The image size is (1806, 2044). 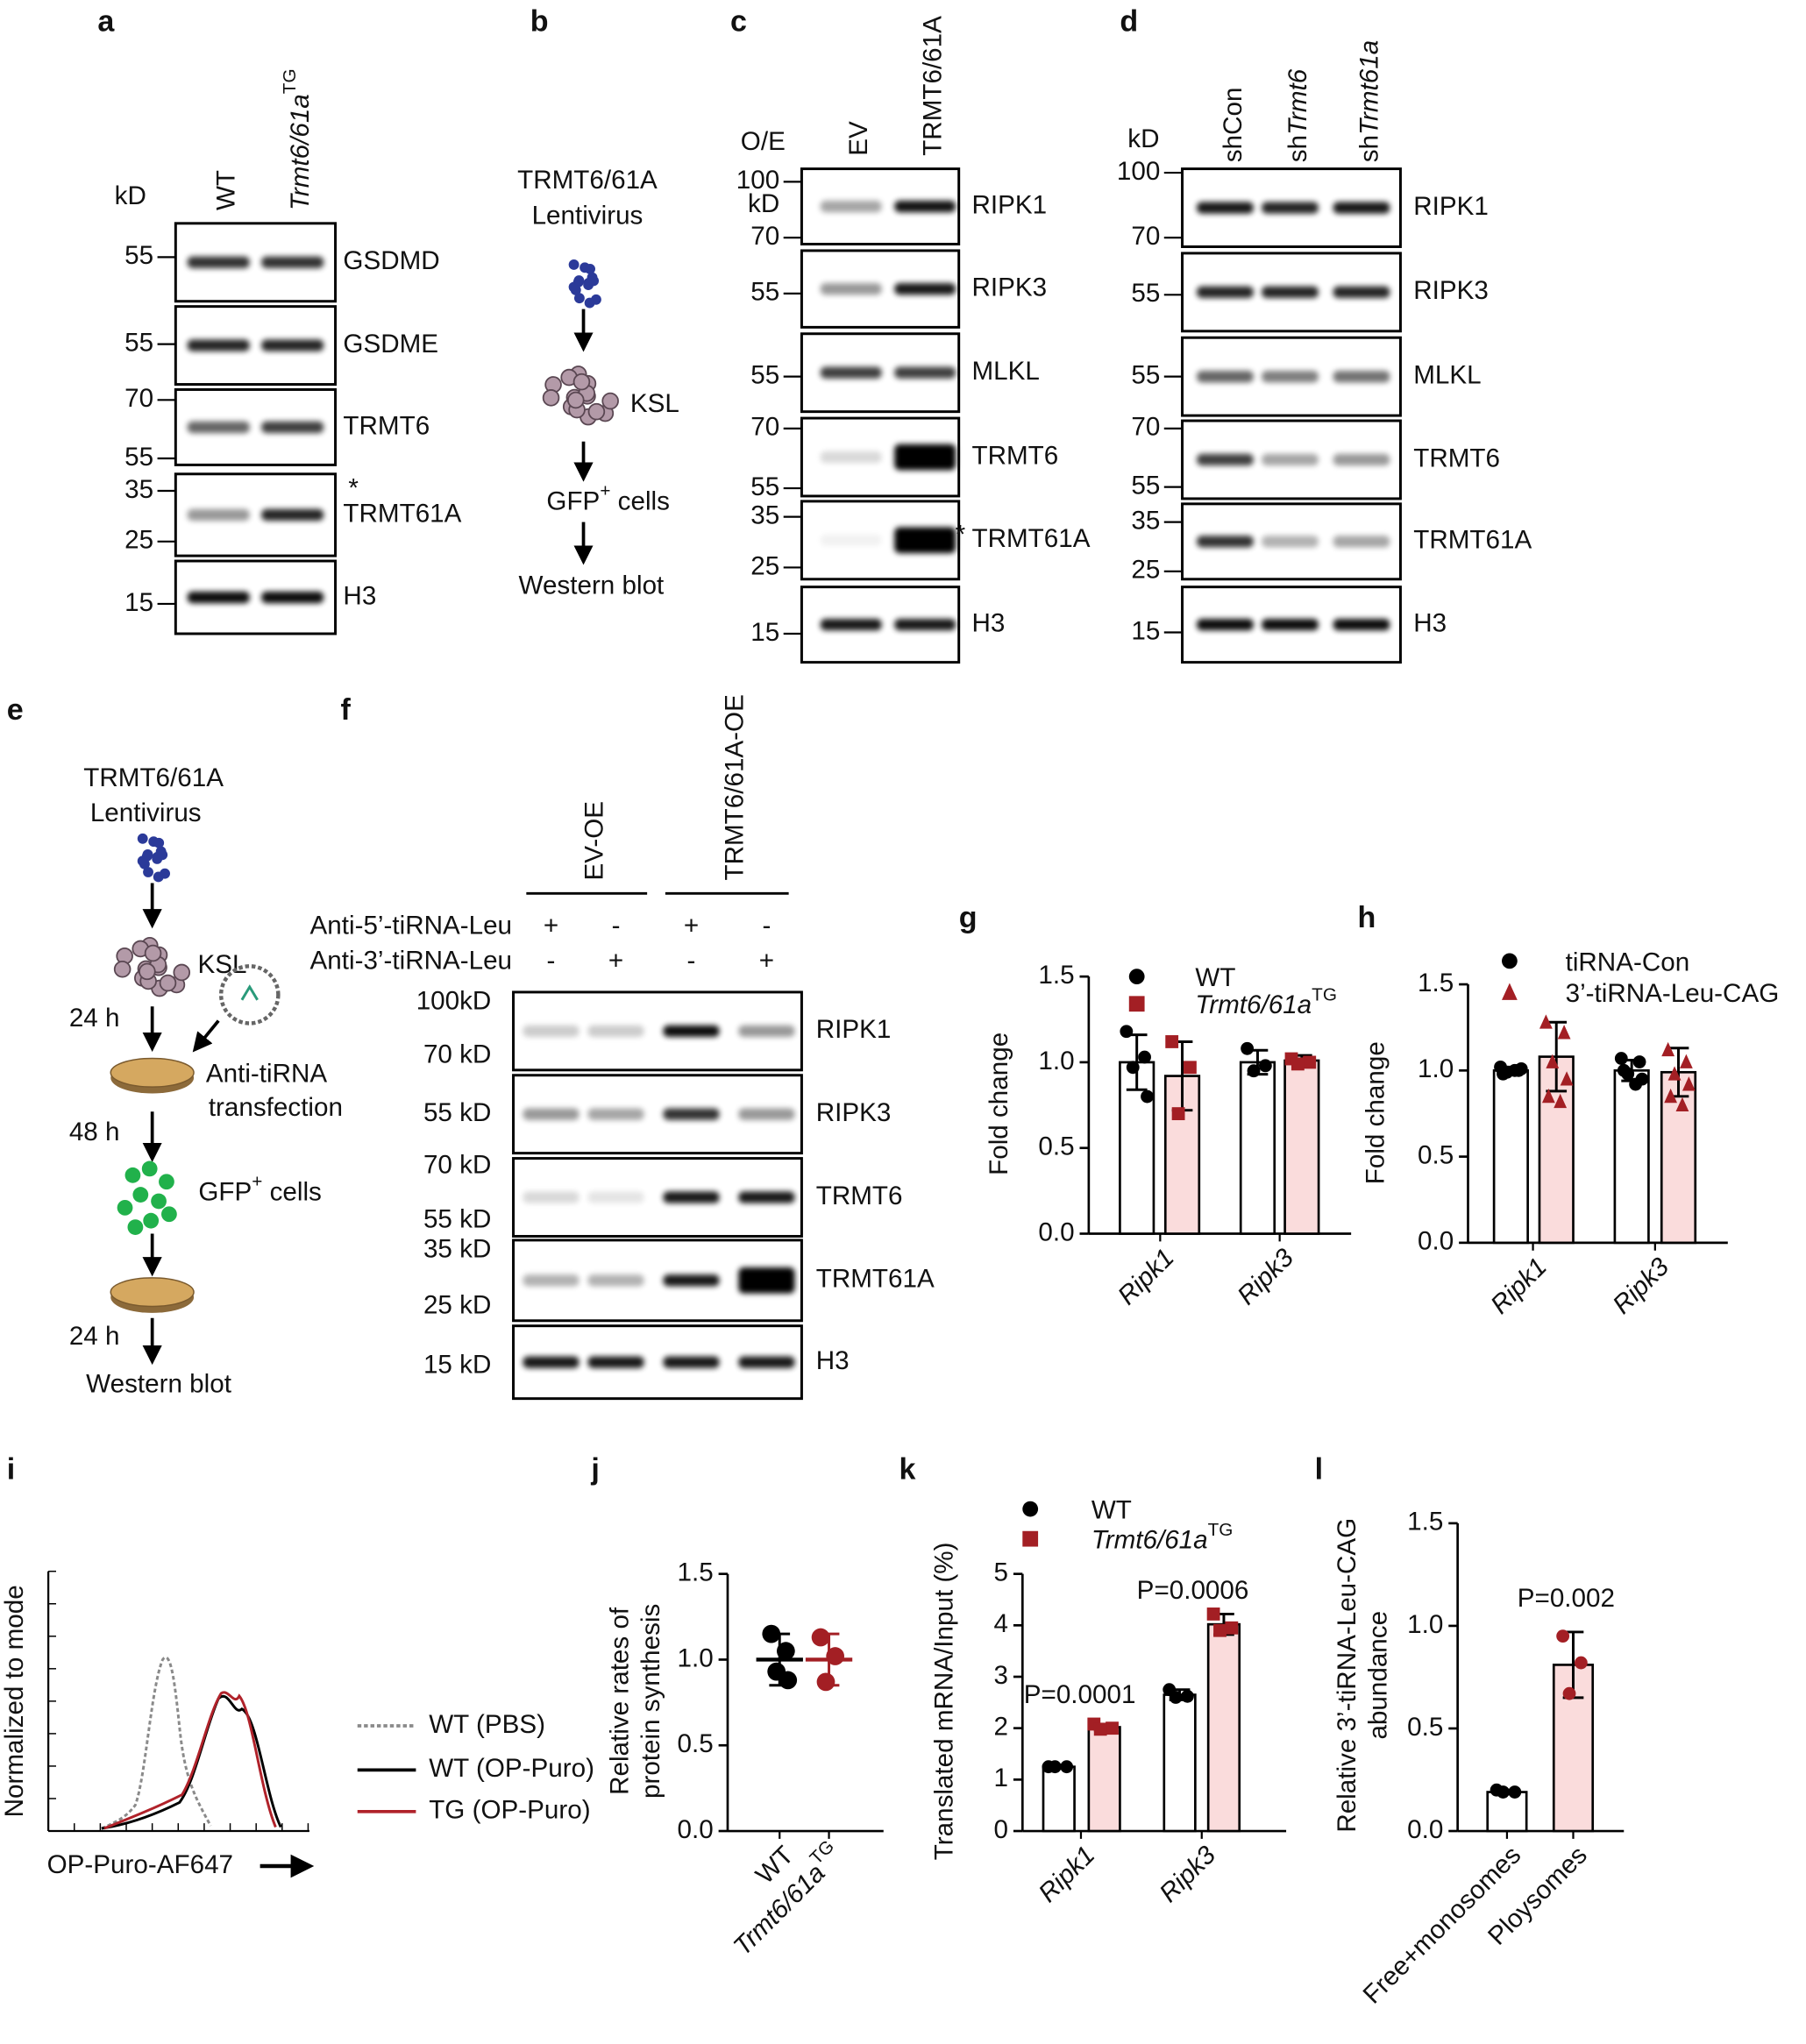 I want to click on y-axis-label: abundance, so click(x=1378, y=1675).